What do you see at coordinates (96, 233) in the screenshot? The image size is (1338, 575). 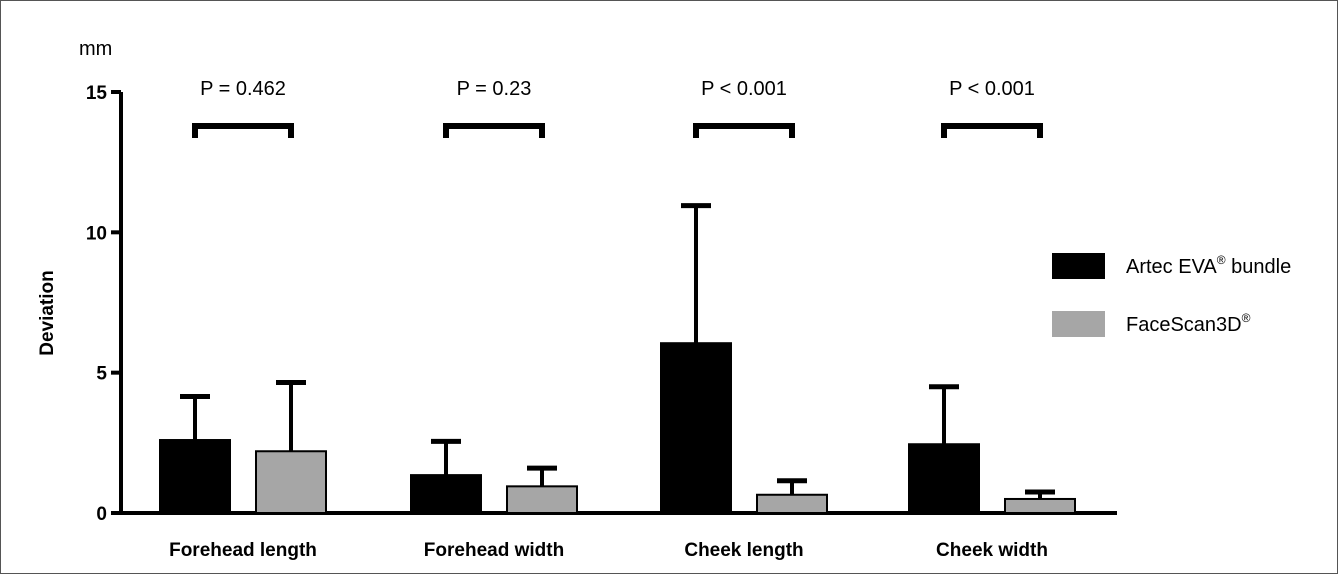 I see `y-tick-label: 10` at bounding box center [96, 233].